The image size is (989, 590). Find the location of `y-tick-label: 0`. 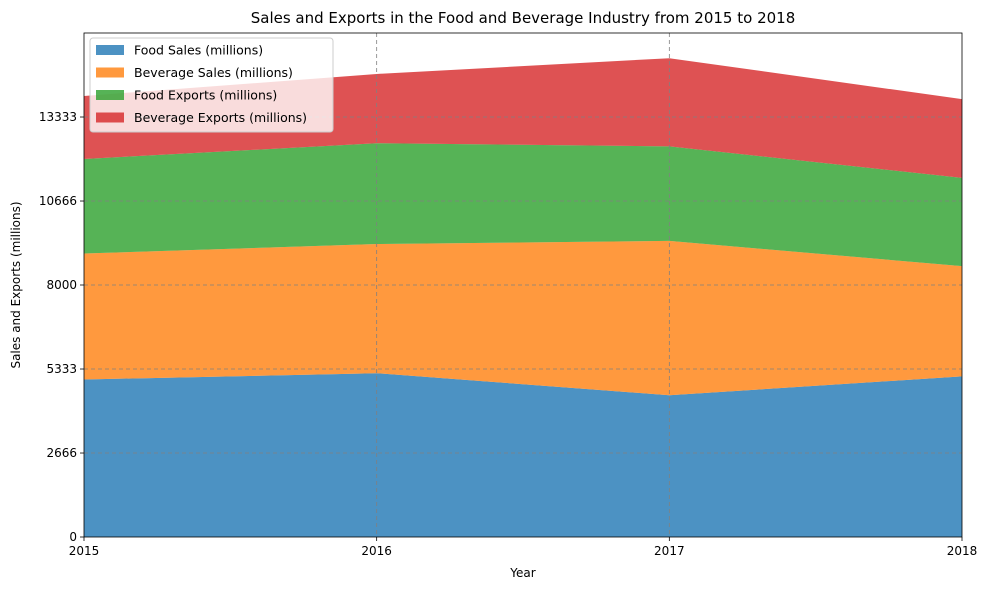

y-tick-label: 0 is located at coordinates (73, 537).